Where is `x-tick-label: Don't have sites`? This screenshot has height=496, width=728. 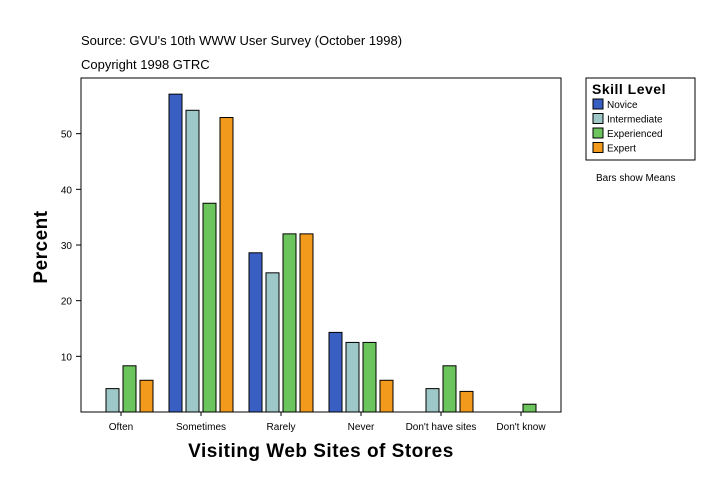 x-tick-label: Don't have sites is located at coordinates (441, 427).